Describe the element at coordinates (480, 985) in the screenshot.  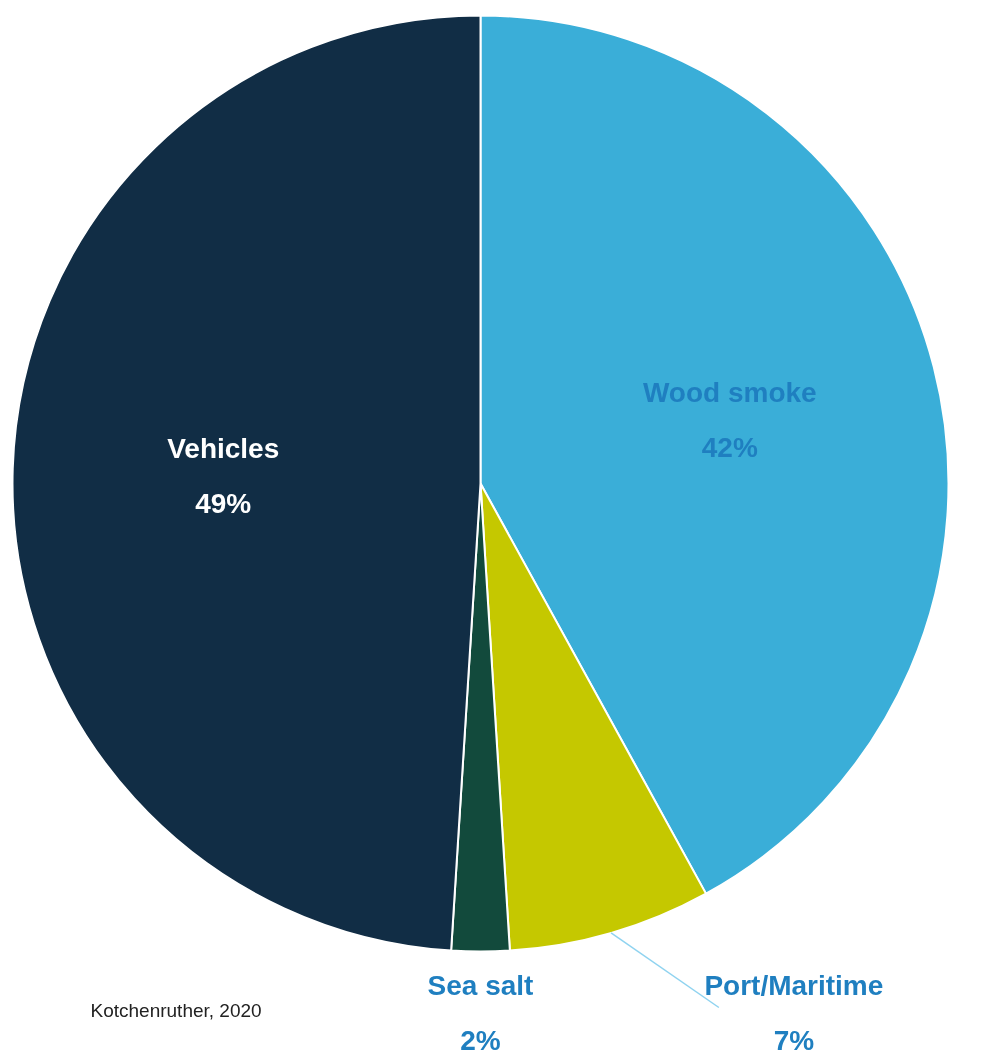
I see `slice-label: Sea salt` at that location.